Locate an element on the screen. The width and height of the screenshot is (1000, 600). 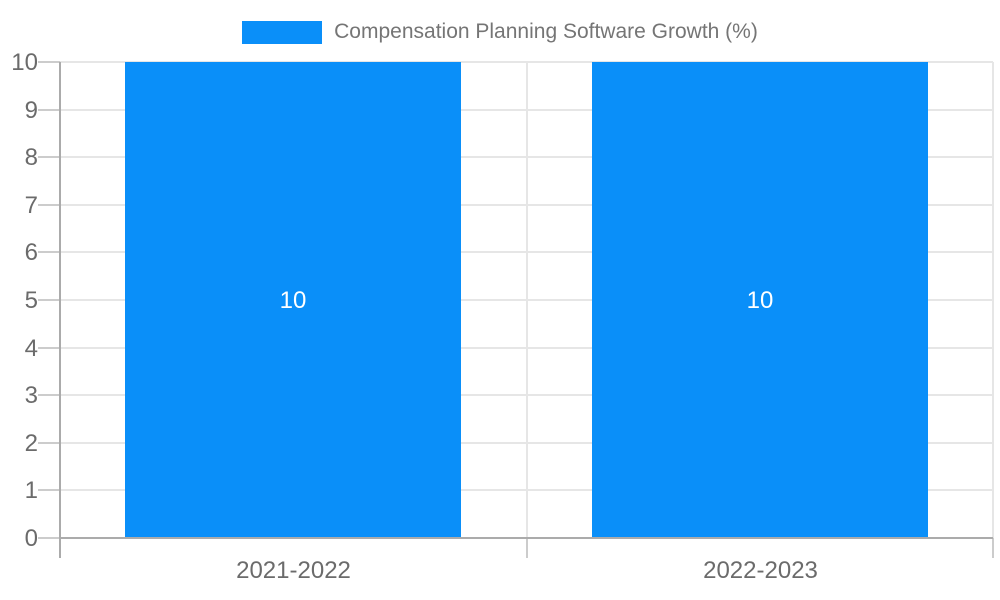
y-axis-label: 9 is located at coordinates (31, 110).